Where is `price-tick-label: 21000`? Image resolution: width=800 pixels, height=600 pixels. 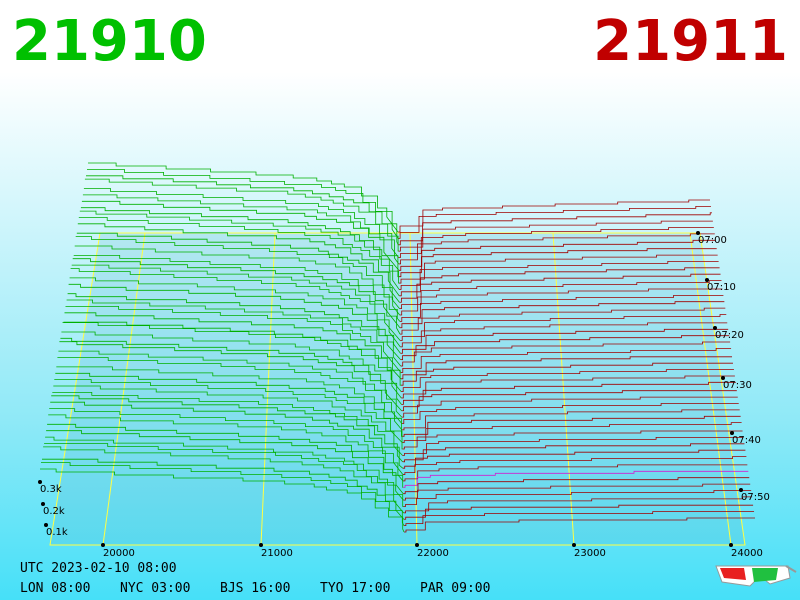 price-tick-label: 21000 is located at coordinates (277, 553).